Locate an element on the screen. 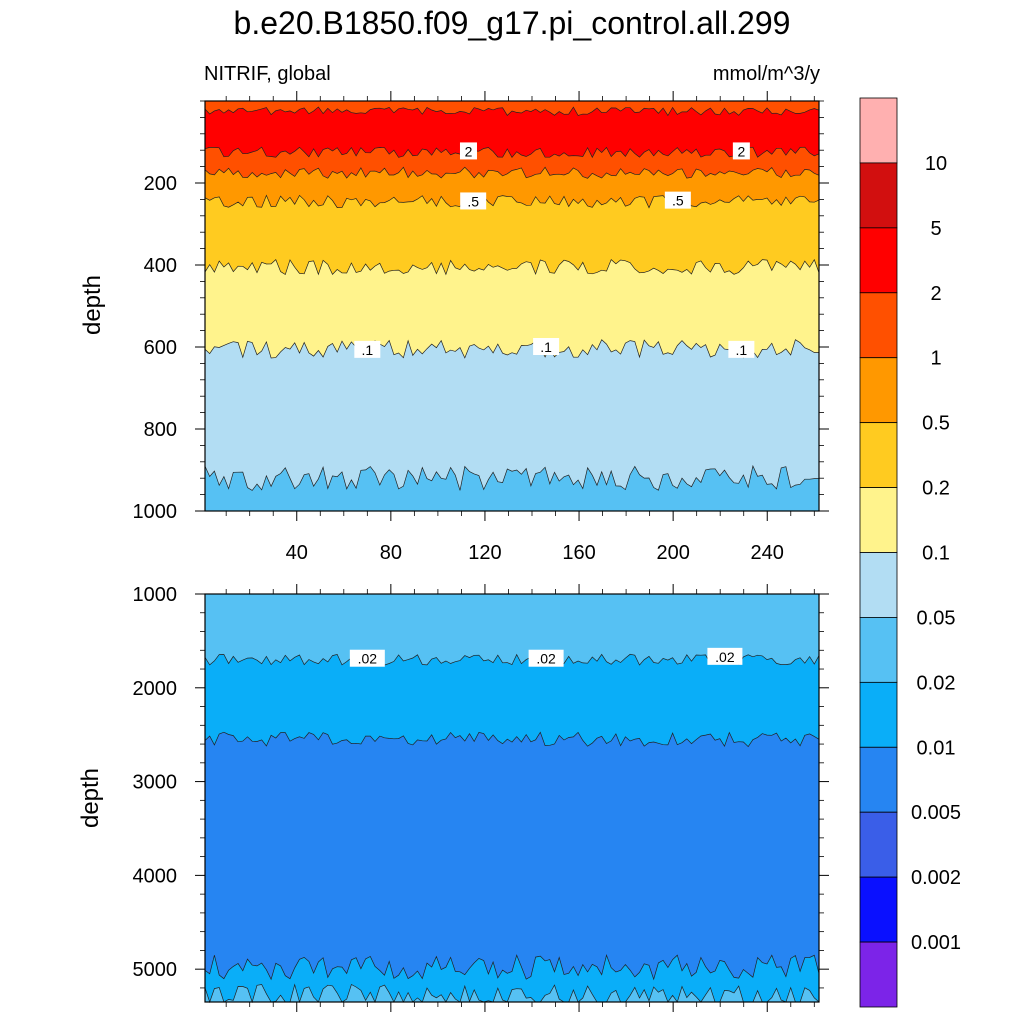 The image size is (1024, 1024). top-contour-label-5: .1 is located at coordinates (546, 347).